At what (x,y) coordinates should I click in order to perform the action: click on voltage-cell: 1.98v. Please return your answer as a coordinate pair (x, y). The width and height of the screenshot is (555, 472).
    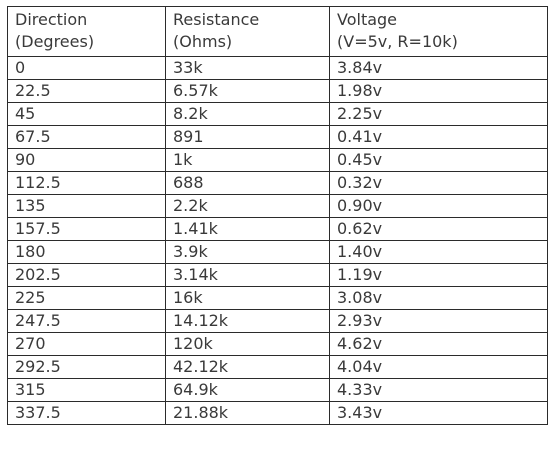
    Looking at the image, I should click on (438, 91).